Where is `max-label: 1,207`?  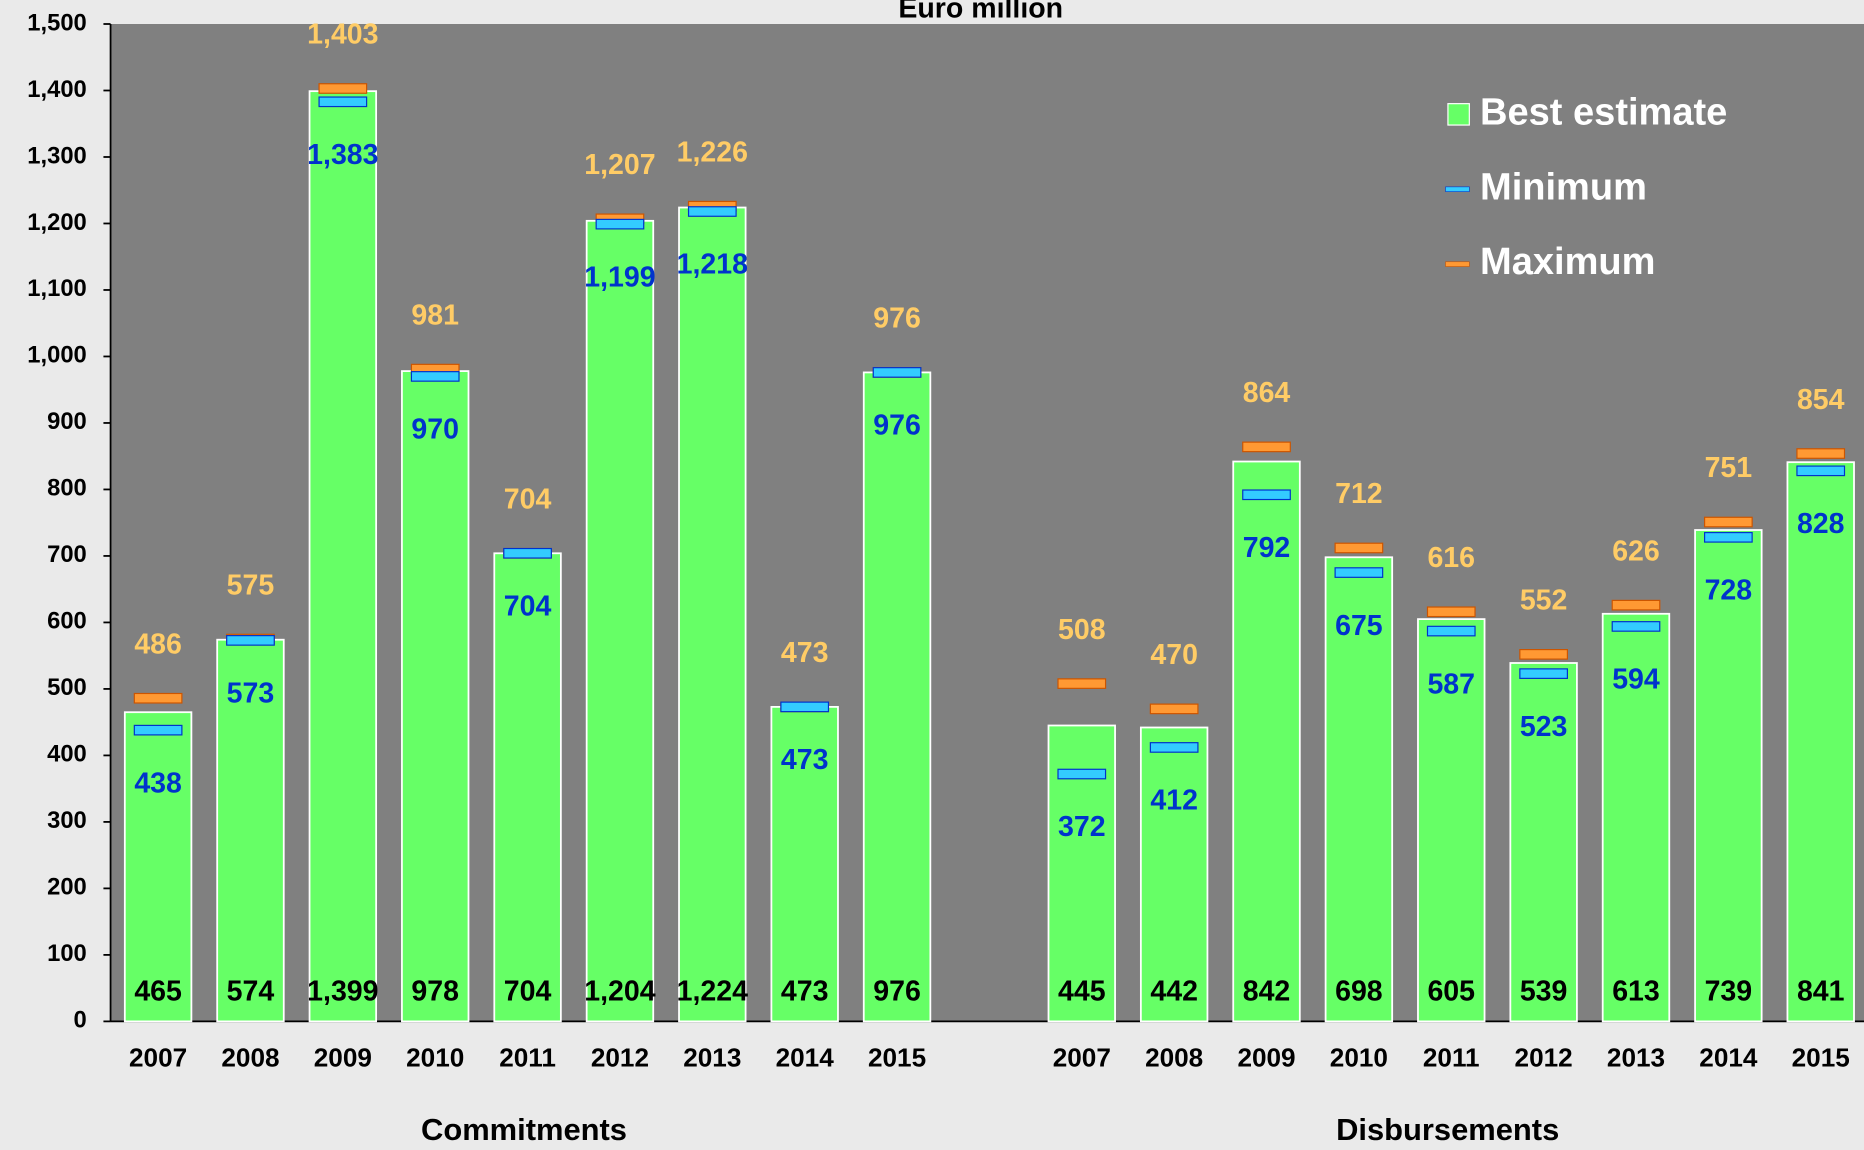
max-label: 1,207 is located at coordinates (619, 165).